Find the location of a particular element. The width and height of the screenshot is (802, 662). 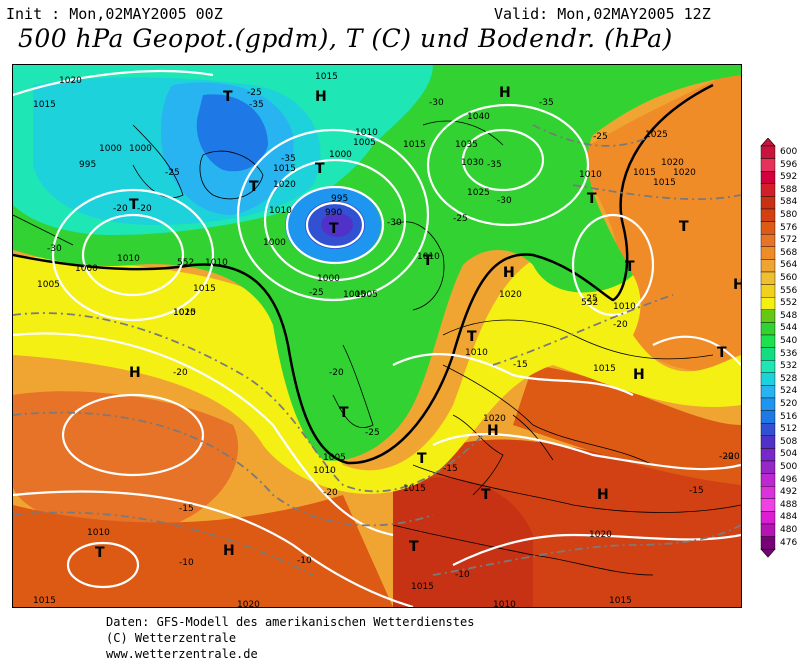

legend-level-label: 492 is located at coordinates (789, 492).